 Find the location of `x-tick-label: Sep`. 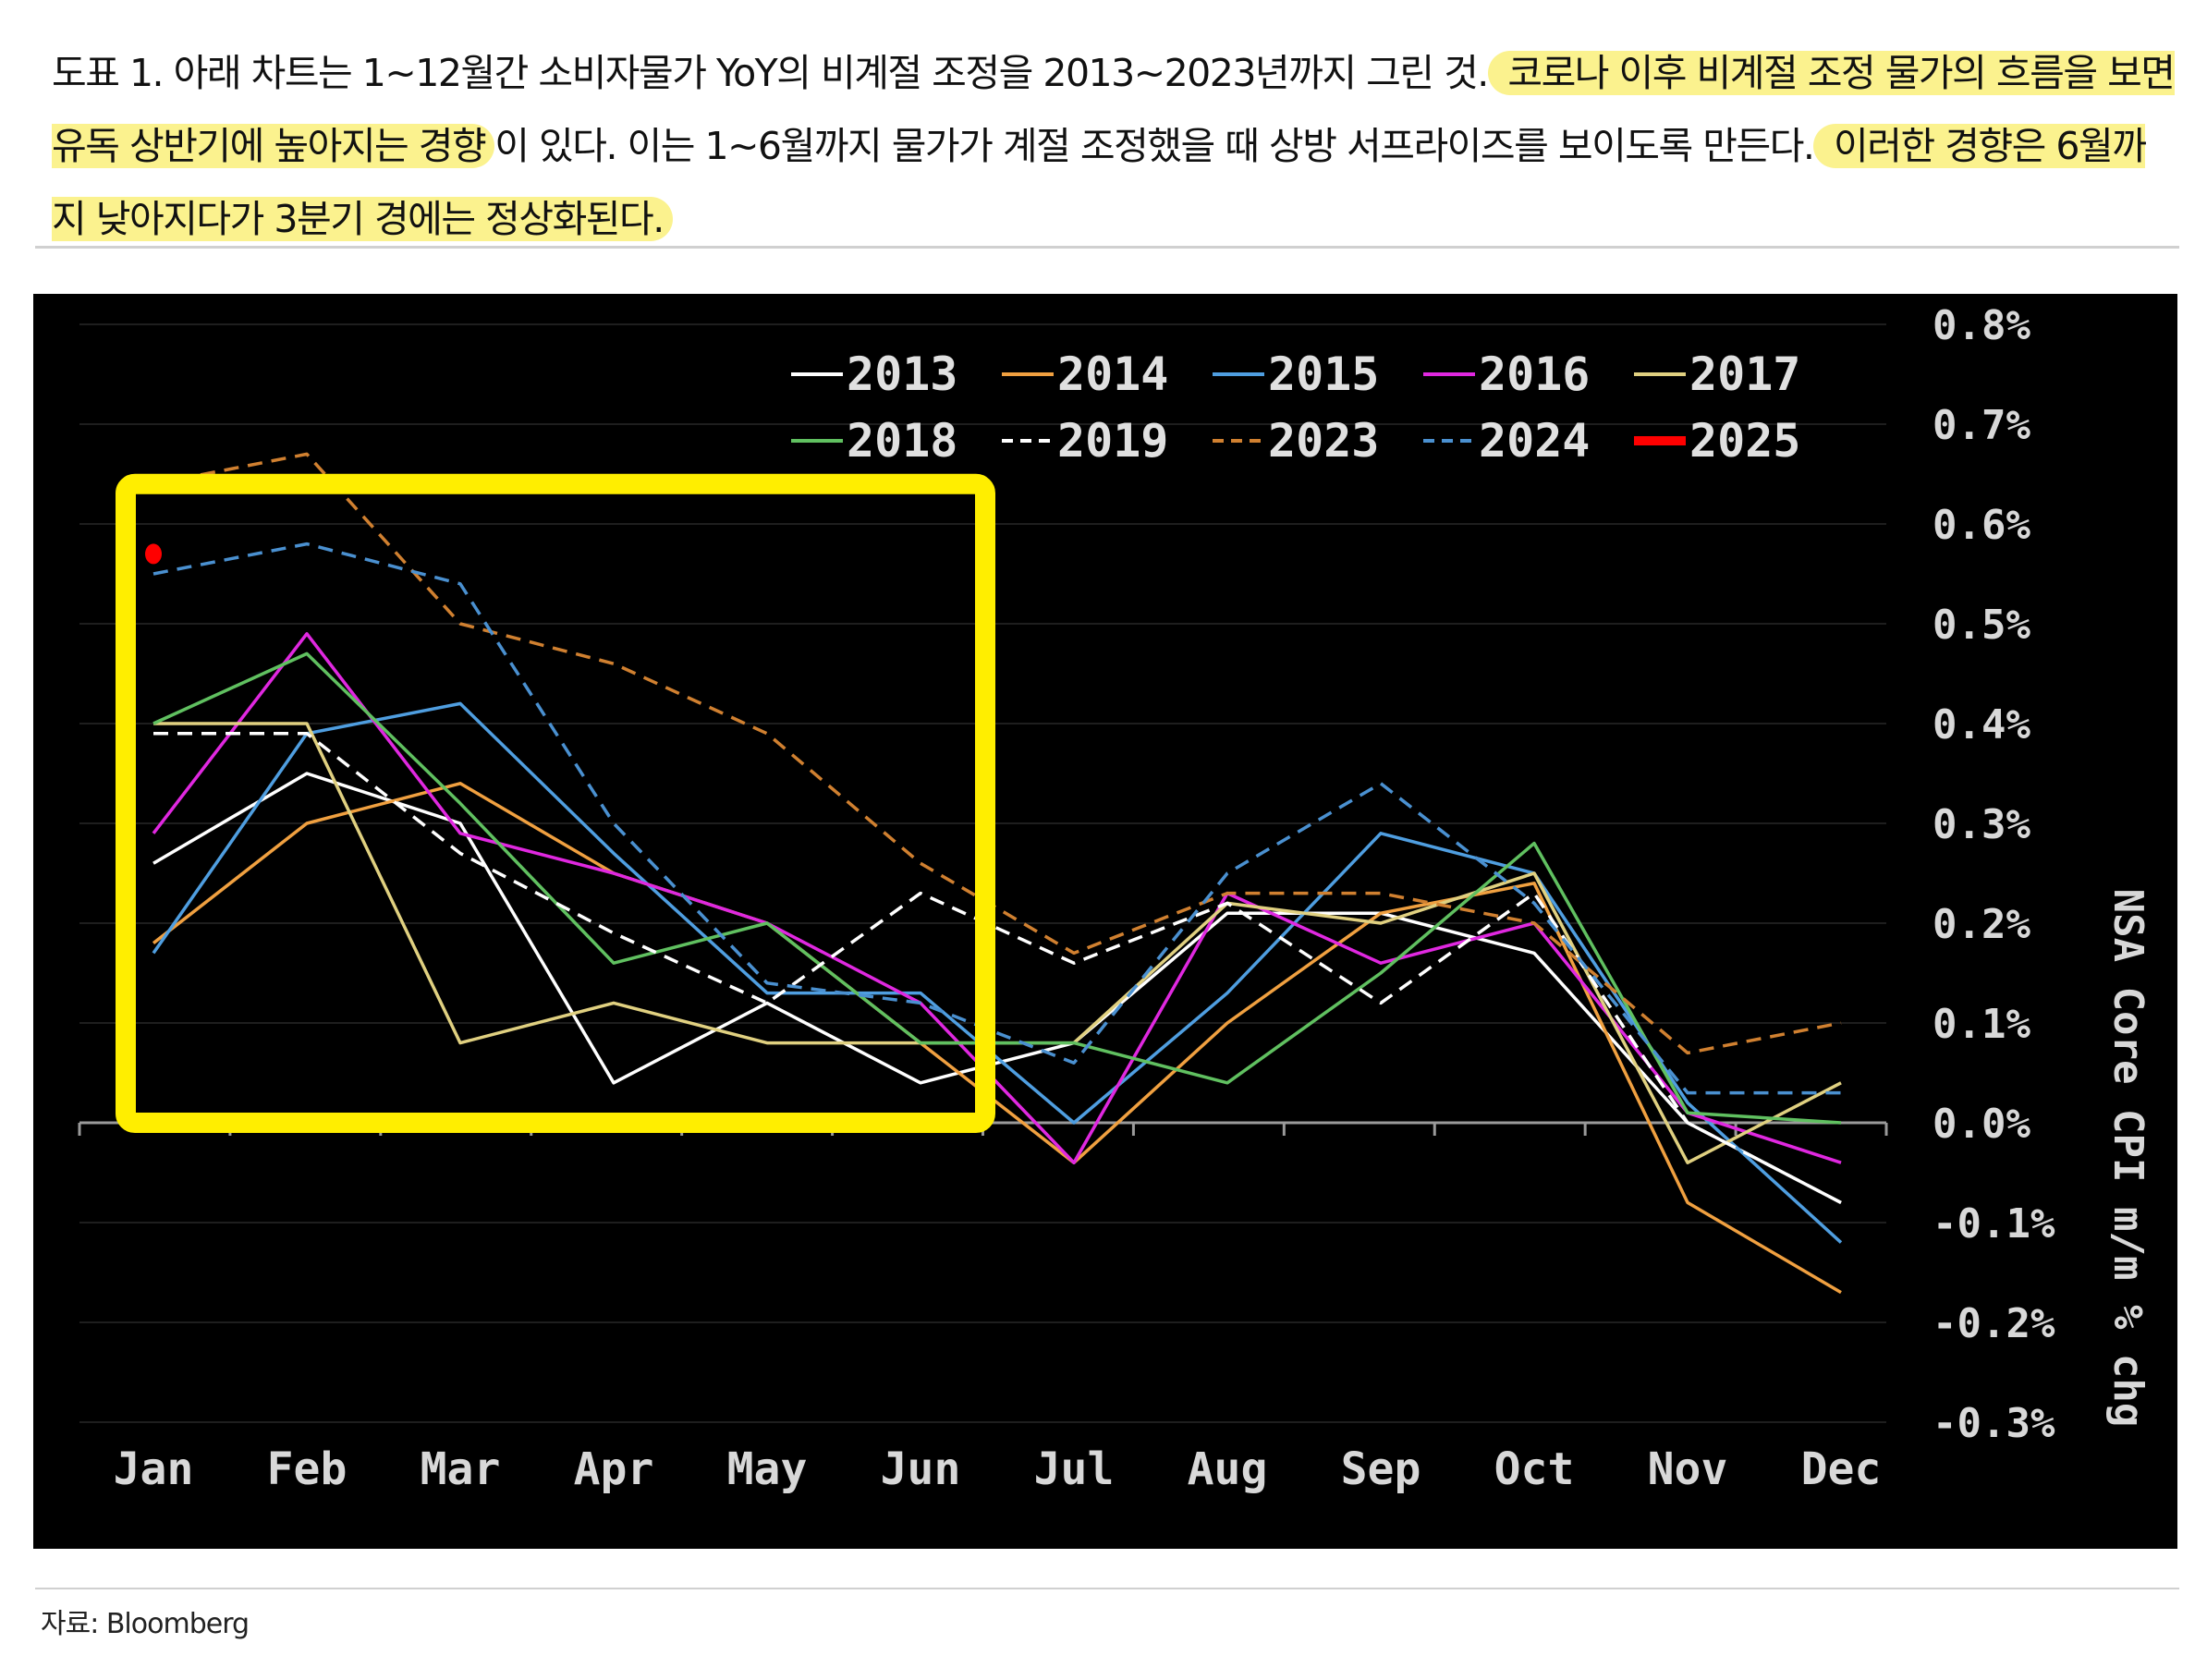

x-tick-label: Sep is located at coordinates (1381, 1469).